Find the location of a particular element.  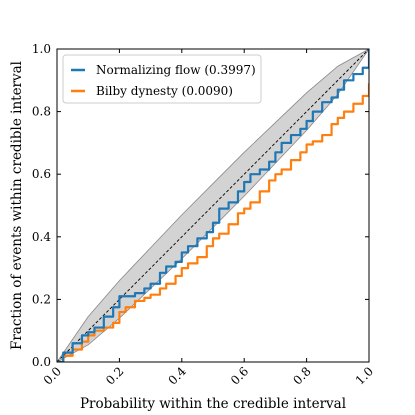

y-tick-label: 1.0 is located at coordinates (41, 49).